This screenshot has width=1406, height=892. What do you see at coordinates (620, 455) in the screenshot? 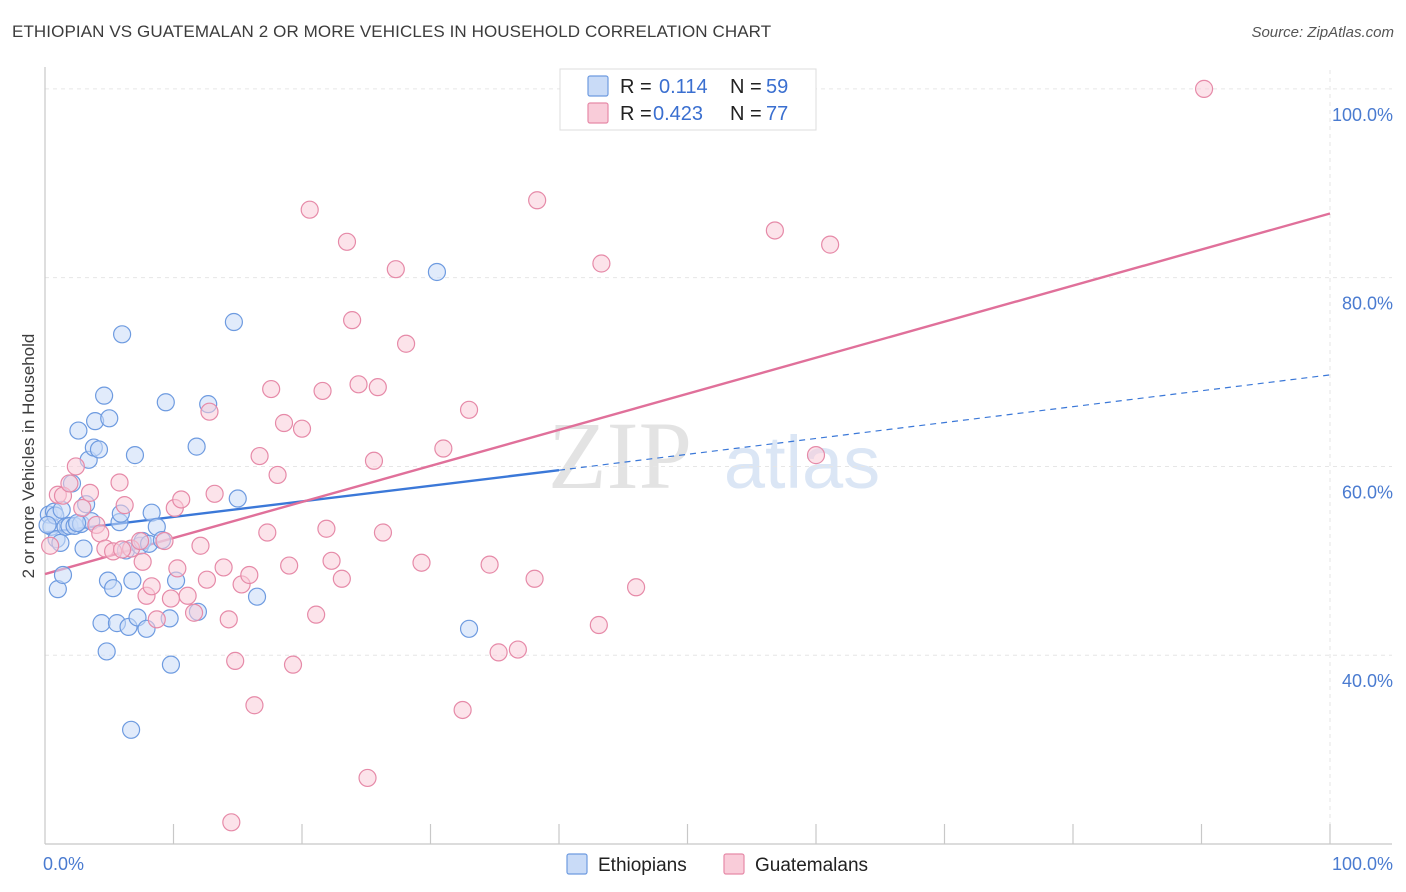
I see `watermark-zip: ZIP` at bounding box center [620, 455].